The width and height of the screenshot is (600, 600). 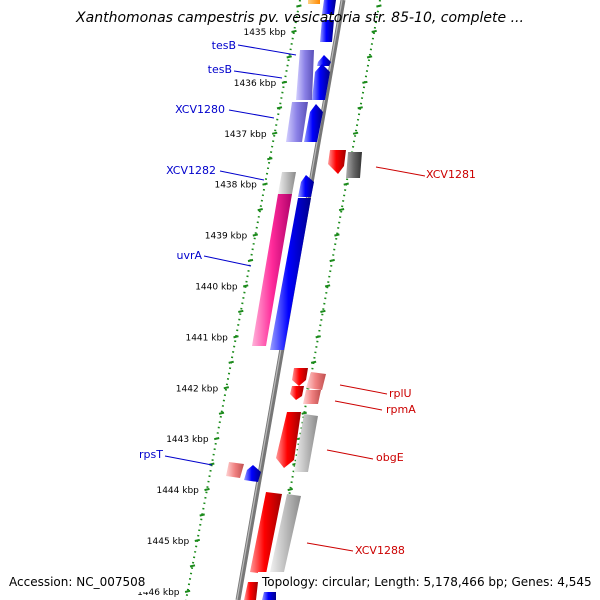 I want to click on gene-tesB-b-blue, so click(x=321, y=82).